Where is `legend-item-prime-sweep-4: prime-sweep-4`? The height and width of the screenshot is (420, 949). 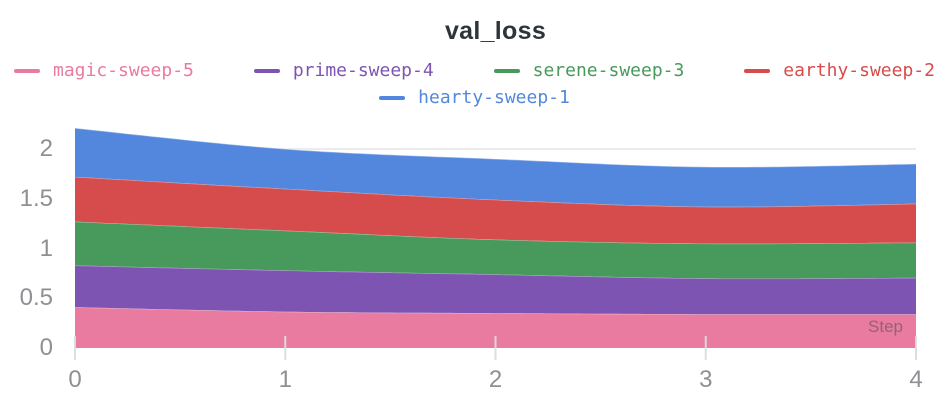
legend-item-prime-sweep-4: prime-sweep-4 is located at coordinates (343, 71).